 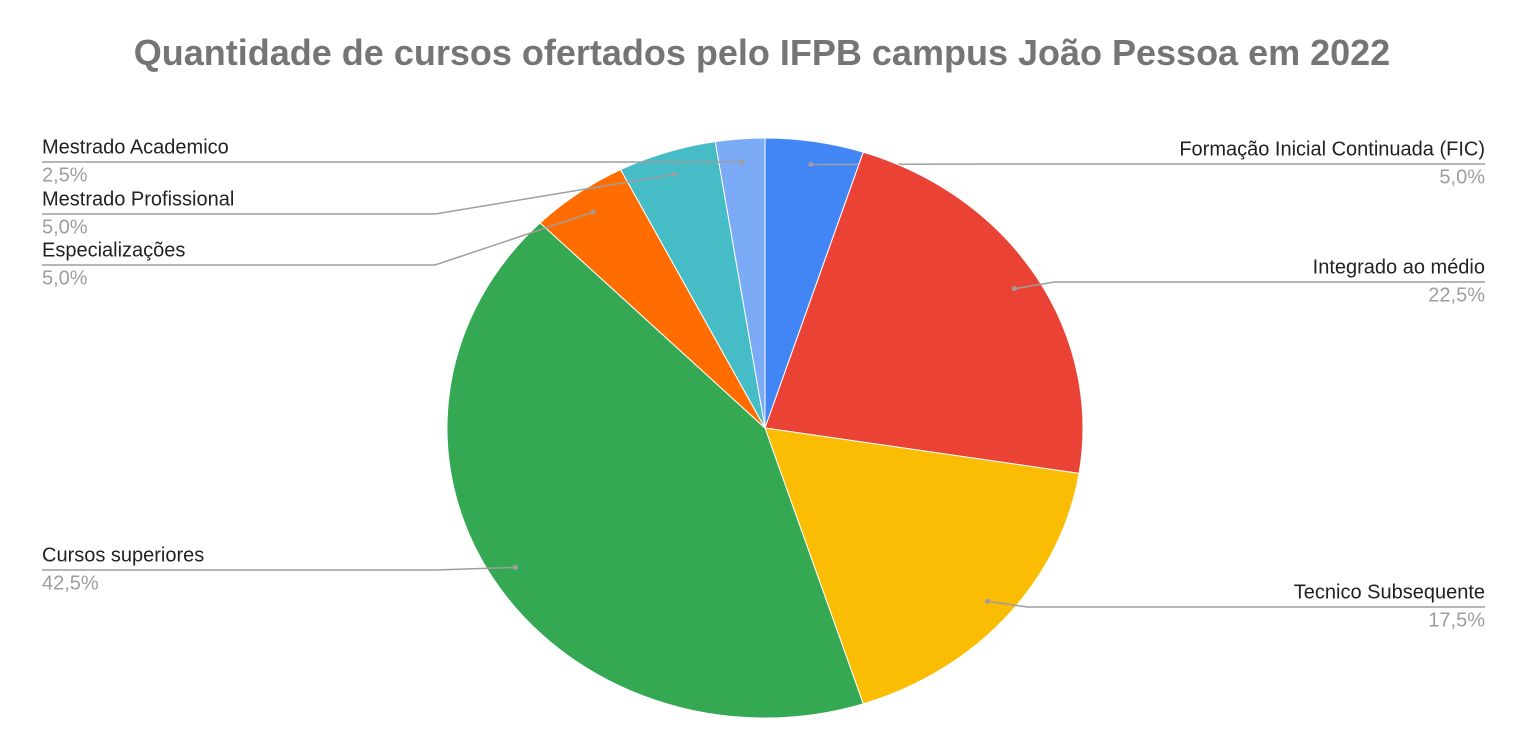 I want to click on slice-label: Tecnico Subsequente, so click(x=1389, y=592).